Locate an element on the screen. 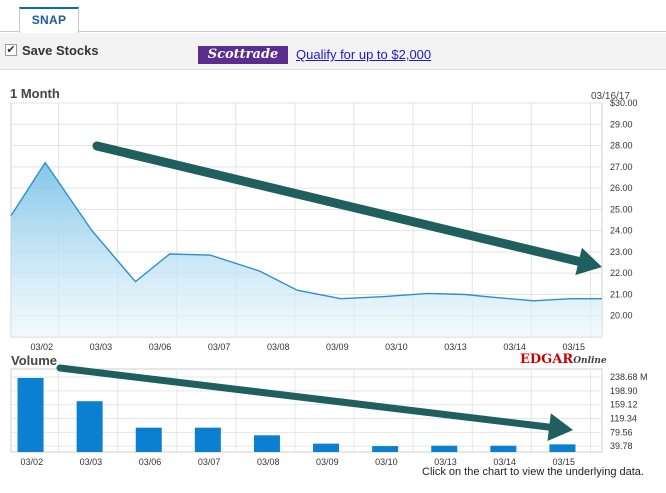  price-x-tick-label: 03/14 is located at coordinates (514, 347).